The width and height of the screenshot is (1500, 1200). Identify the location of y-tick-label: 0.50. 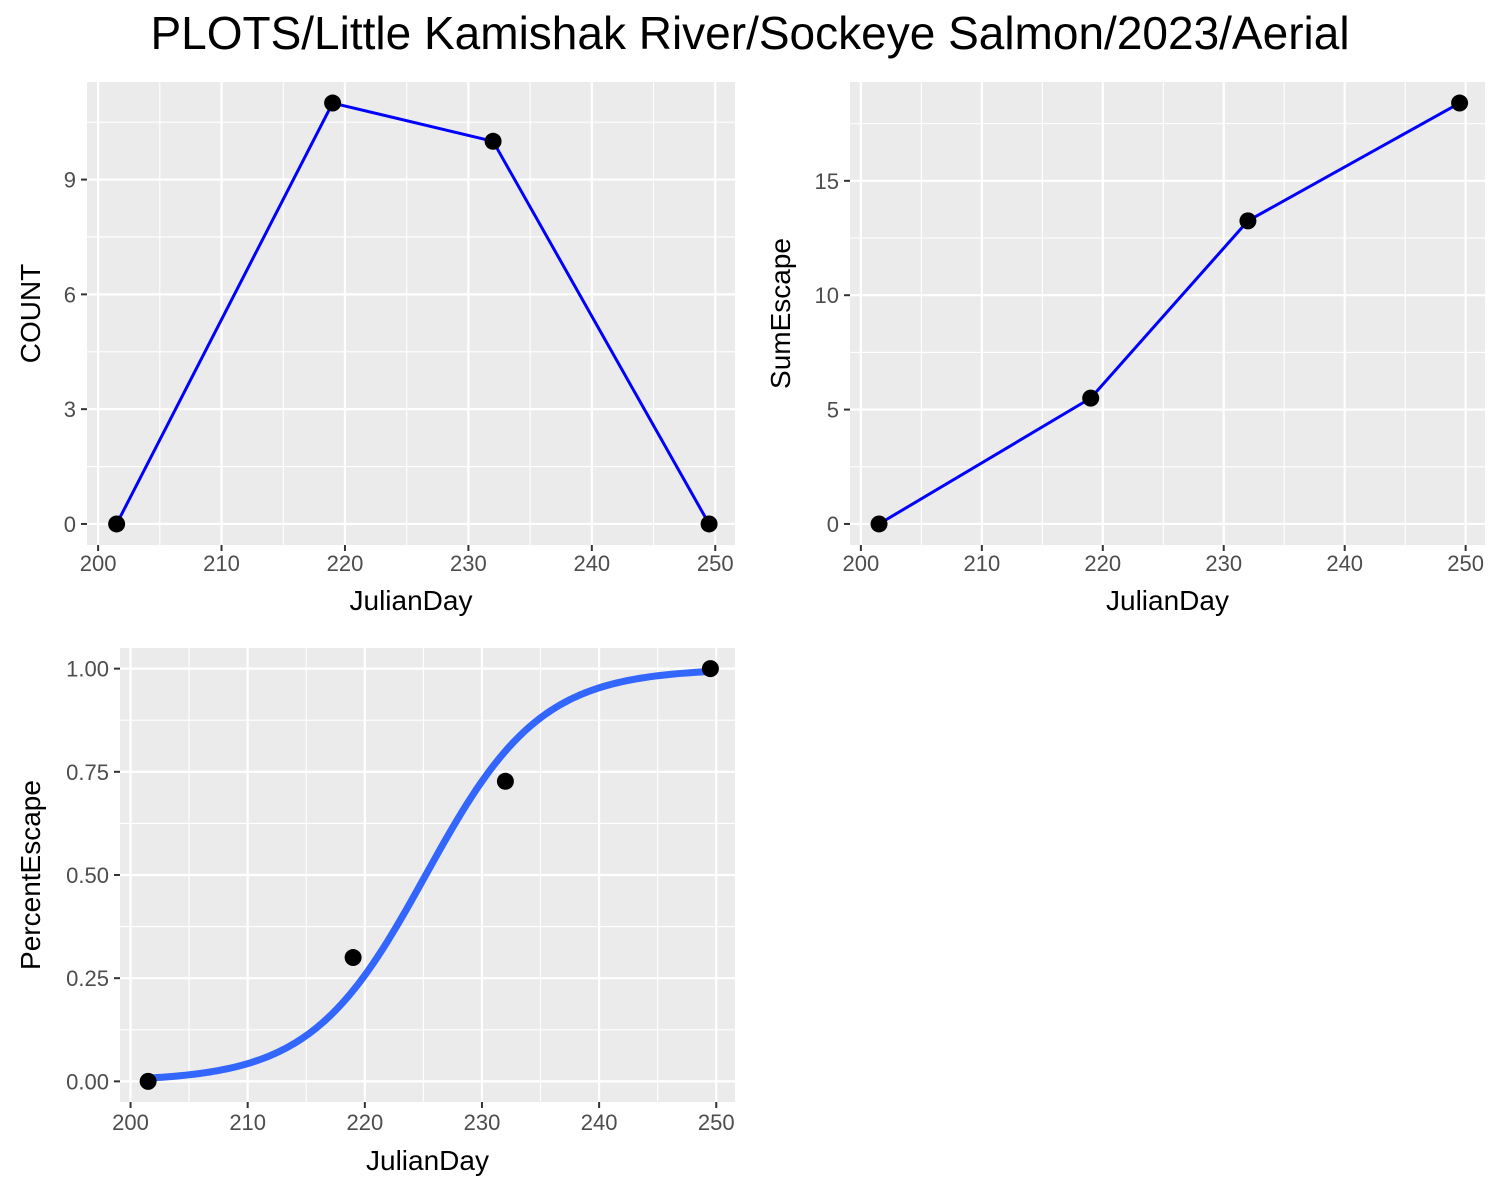
(87, 875).